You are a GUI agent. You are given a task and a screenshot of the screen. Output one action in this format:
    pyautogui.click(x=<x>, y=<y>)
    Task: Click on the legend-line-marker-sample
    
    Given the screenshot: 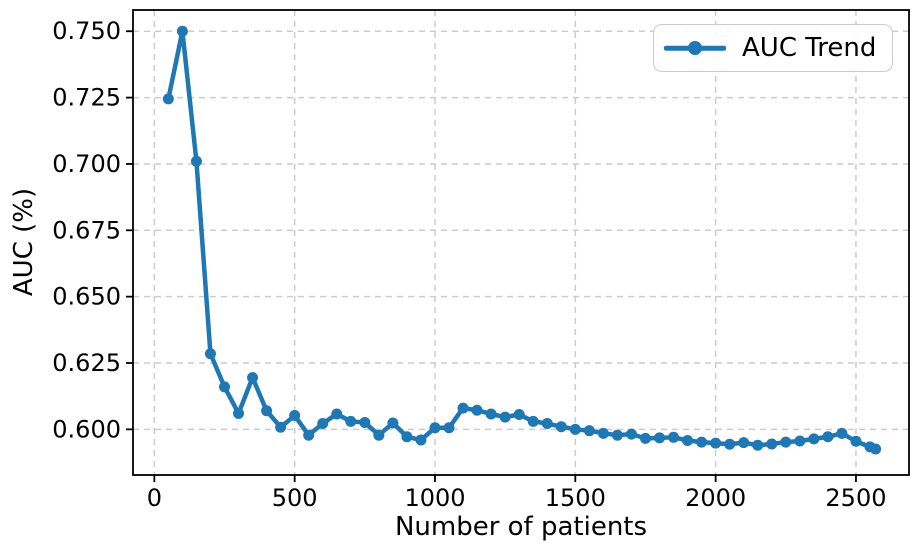 What is the action you would take?
    pyautogui.click(x=695, y=48)
    